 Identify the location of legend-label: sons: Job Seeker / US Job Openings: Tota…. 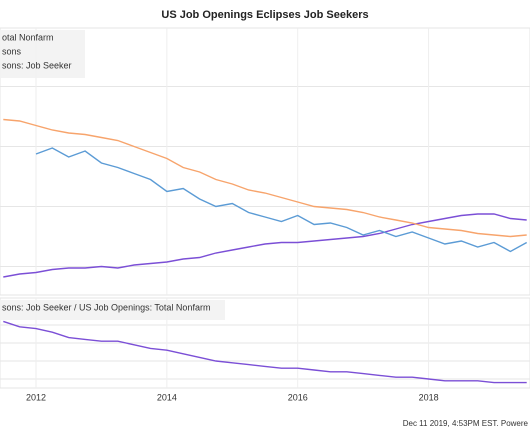
(106, 307).